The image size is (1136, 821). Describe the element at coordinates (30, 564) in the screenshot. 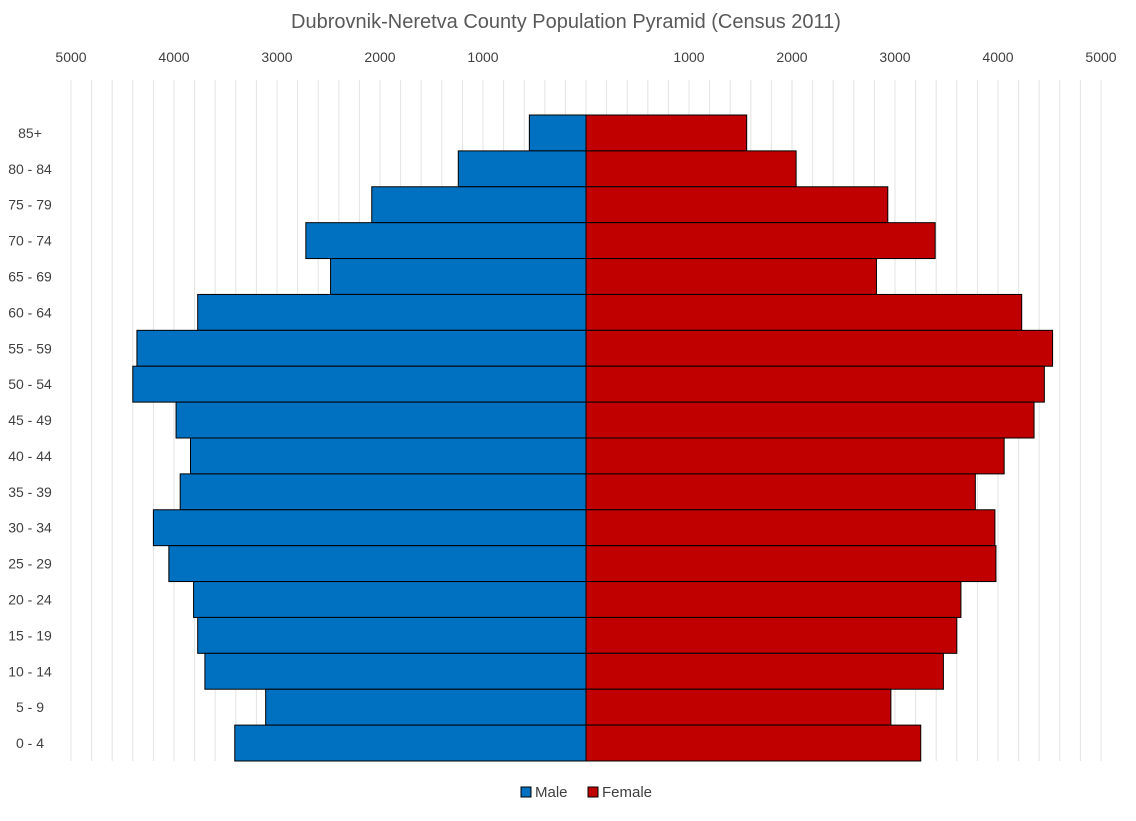

I see `category-label: 25 - 29` at that location.